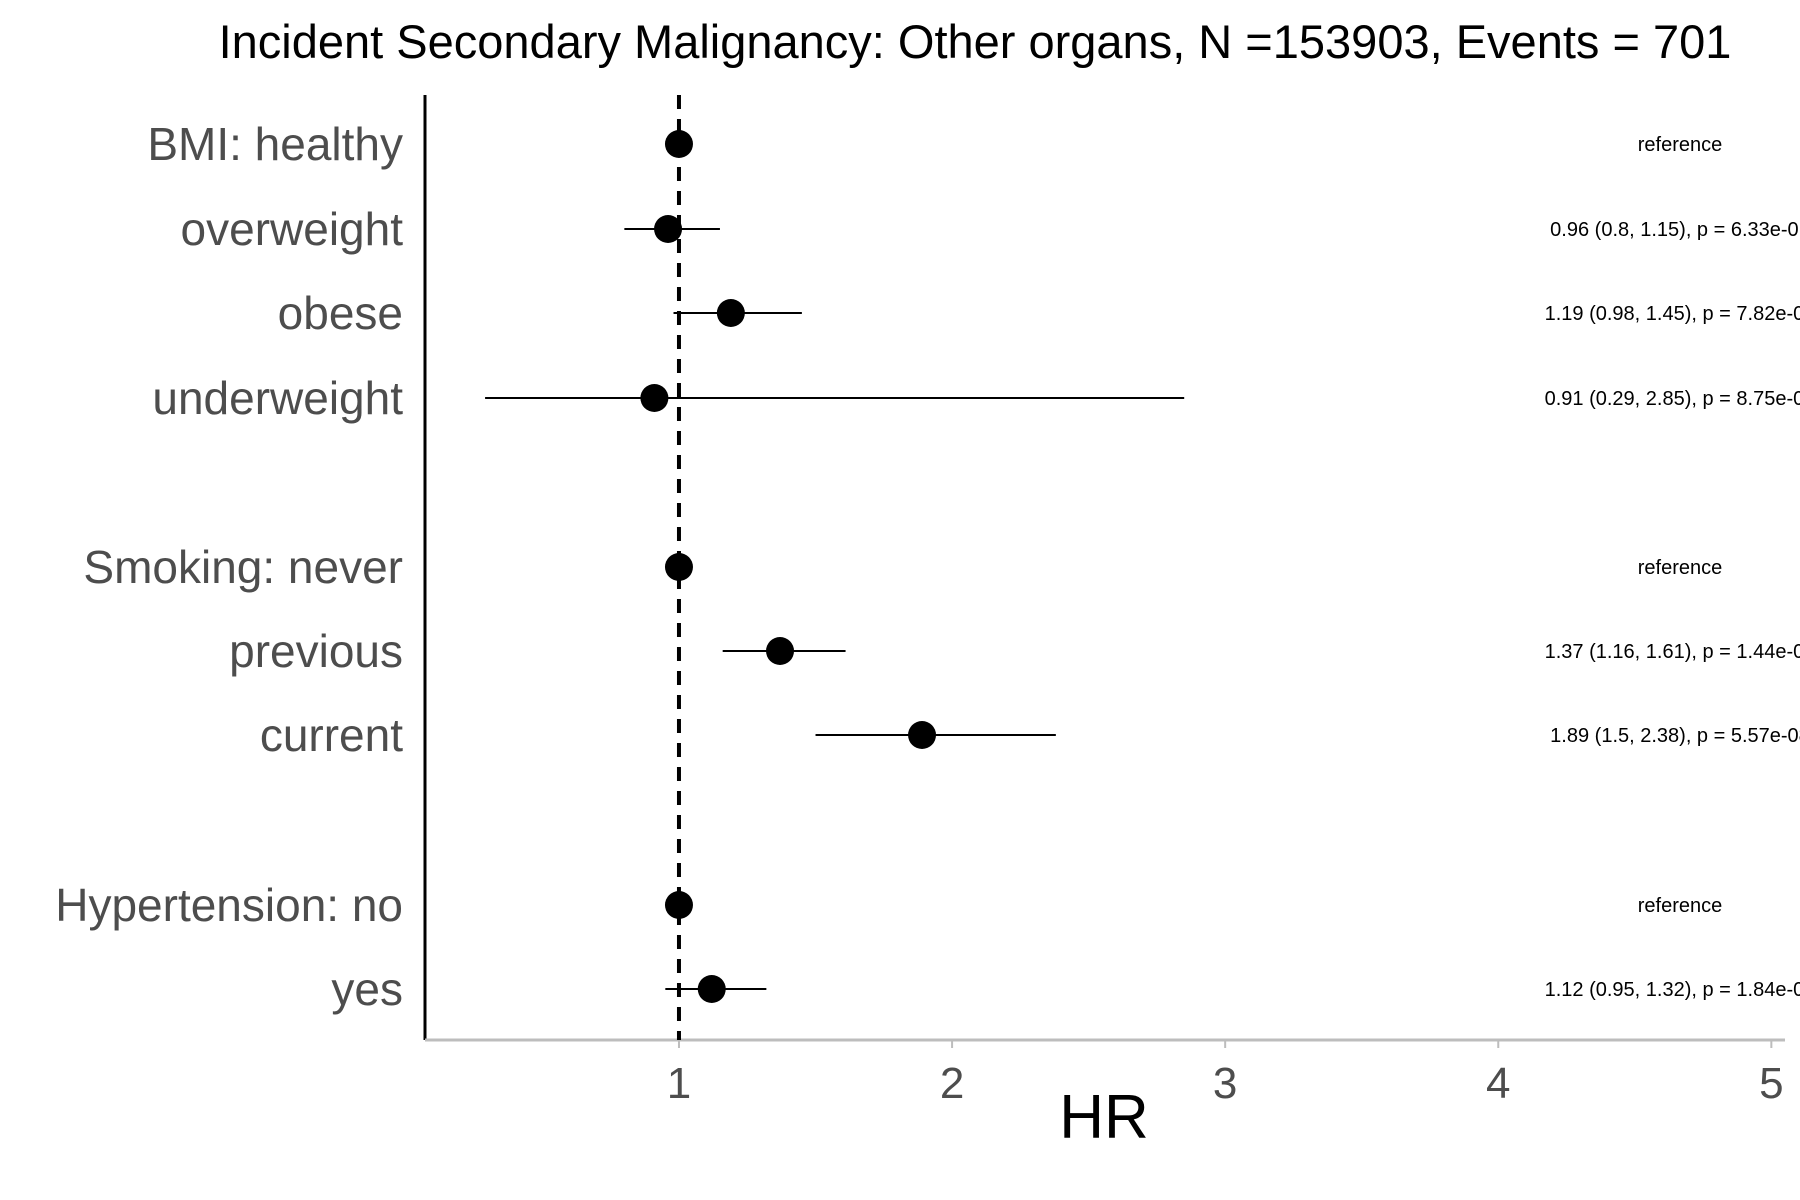 The width and height of the screenshot is (1800, 1200). I want to click on row-label: BMI: healthy, so click(275, 144).